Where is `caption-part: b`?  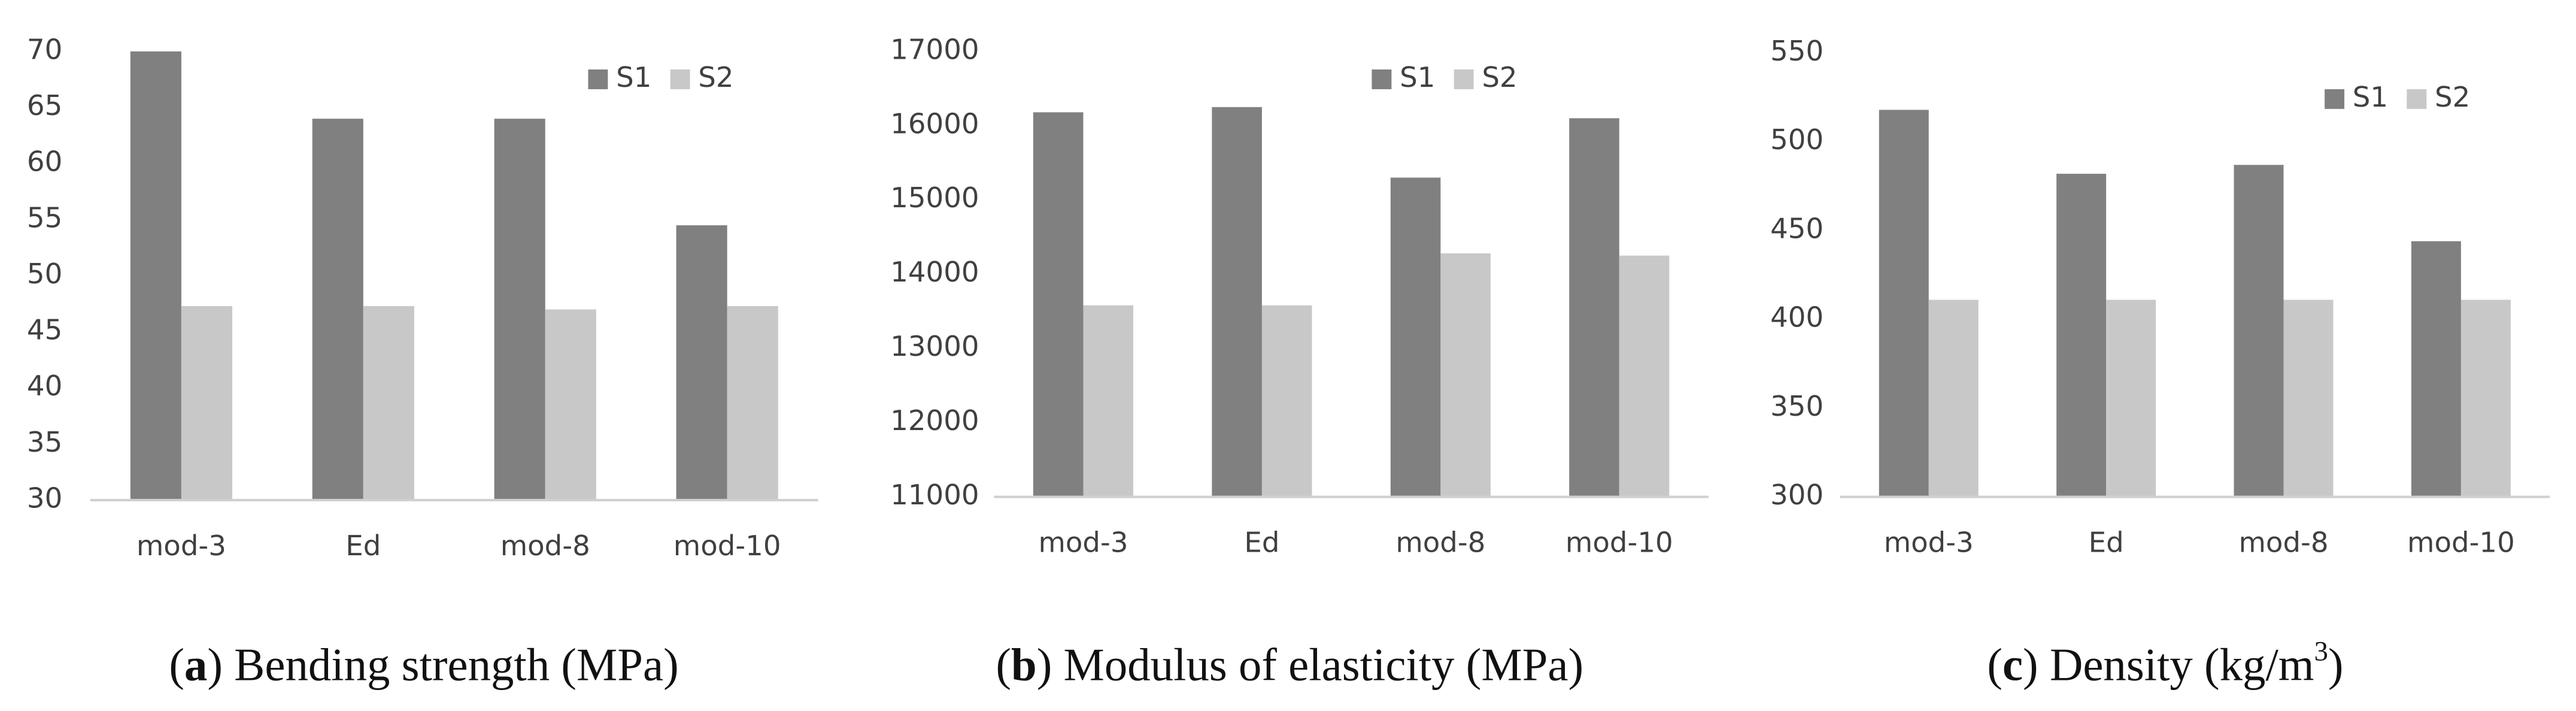 caption-part: b is located at coordinates (1024, 664).